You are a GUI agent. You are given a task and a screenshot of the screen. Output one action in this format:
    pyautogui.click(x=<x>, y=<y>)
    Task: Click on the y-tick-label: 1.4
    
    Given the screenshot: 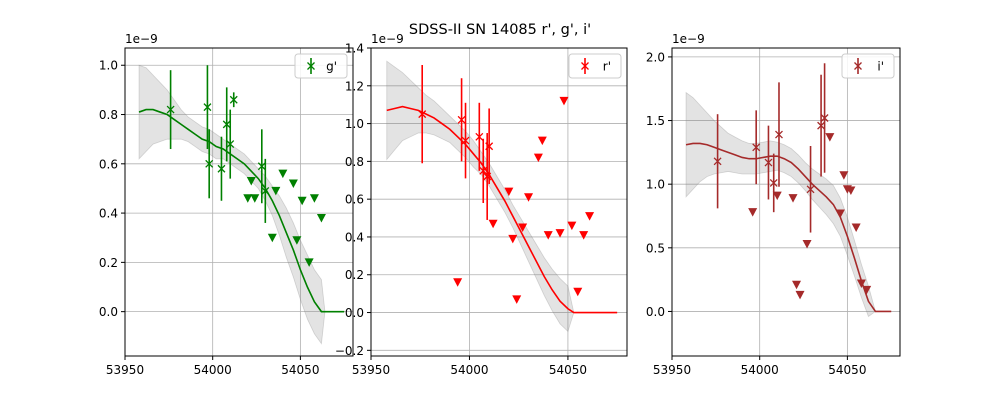 What is the action you would take?
    pyautogui.click(x=354, y=49)
    